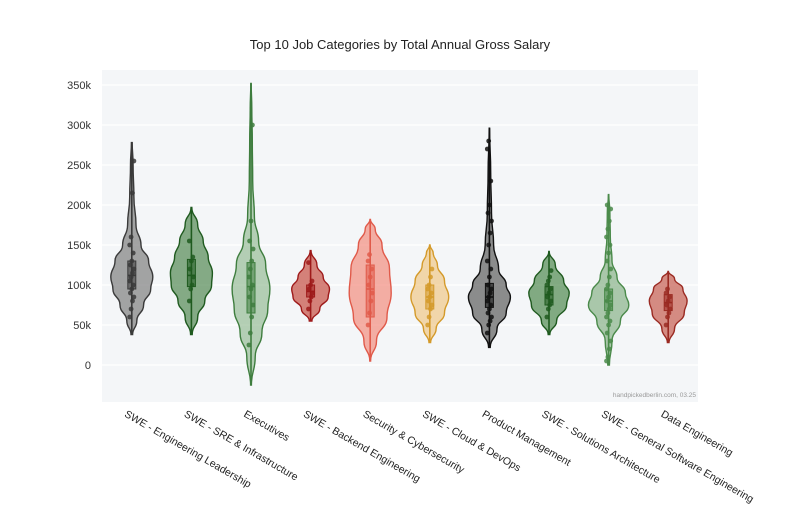 The image size is (800, 516). I want to click on credit-text: handpickedberlin.com, 03.25, so click(654, 395).